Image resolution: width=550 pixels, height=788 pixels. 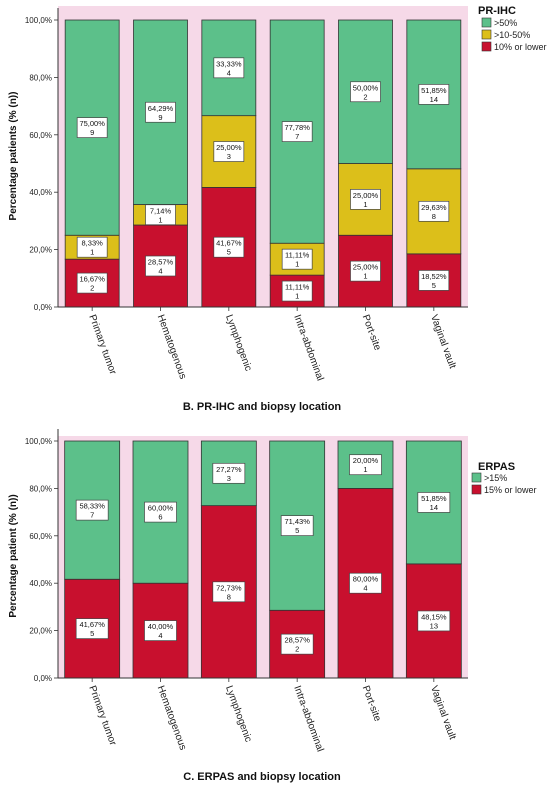 What do you see at coordinates (434, 625) in the screenshot?
I see `data-label-count: 13` at bounding box center [434, 625].